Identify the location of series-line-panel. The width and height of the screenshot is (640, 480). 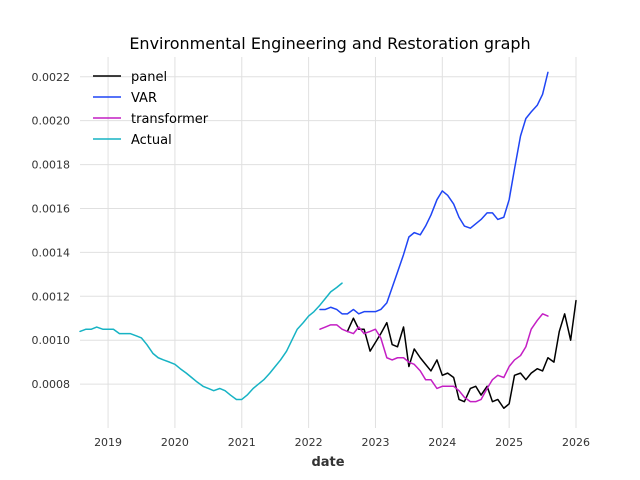
(461, 354).